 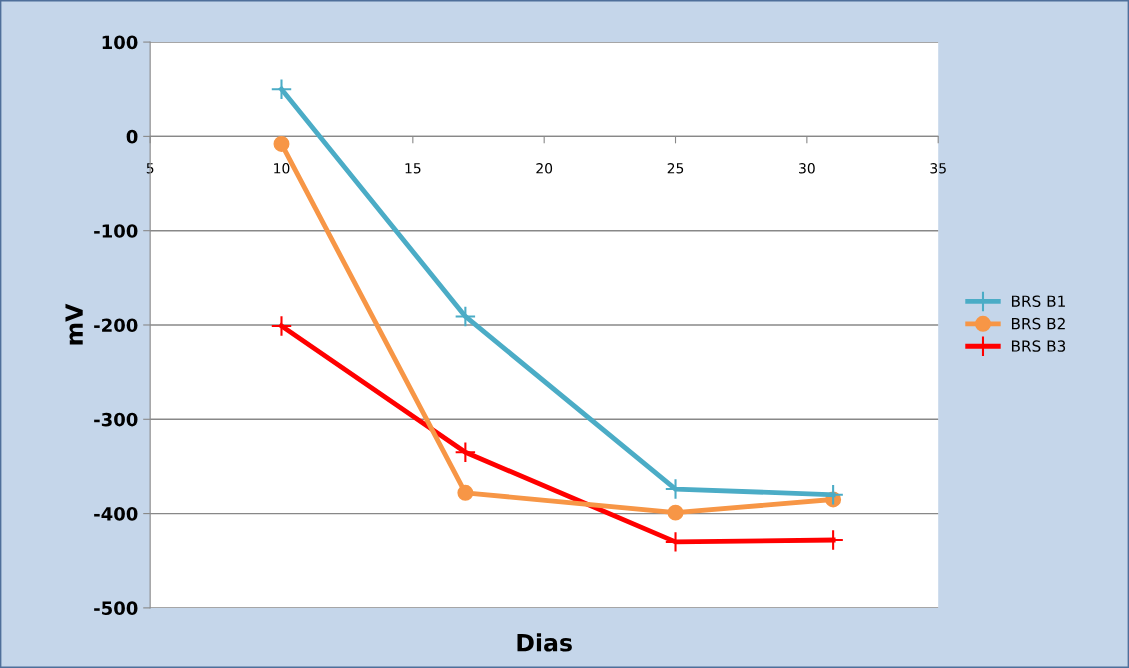 I want to click on y-tick-label: -300, so click(x=116, y=419).